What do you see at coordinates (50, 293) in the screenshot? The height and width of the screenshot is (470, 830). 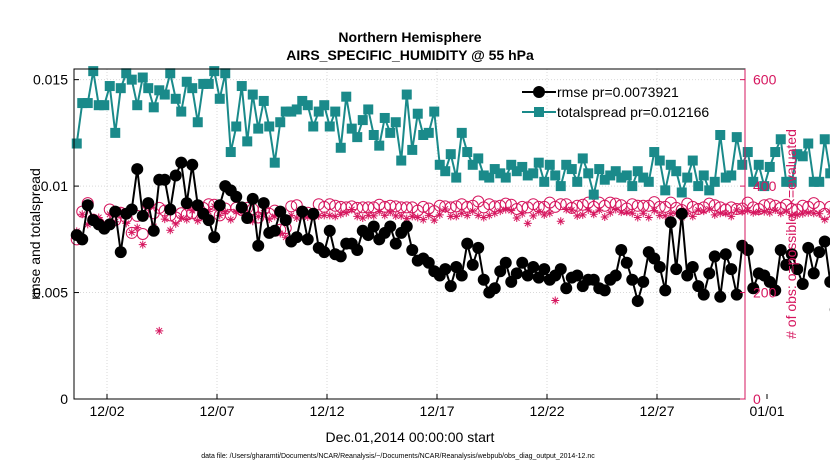 I see `y-tick-label: 0.005` at bounding box center [50, 293].